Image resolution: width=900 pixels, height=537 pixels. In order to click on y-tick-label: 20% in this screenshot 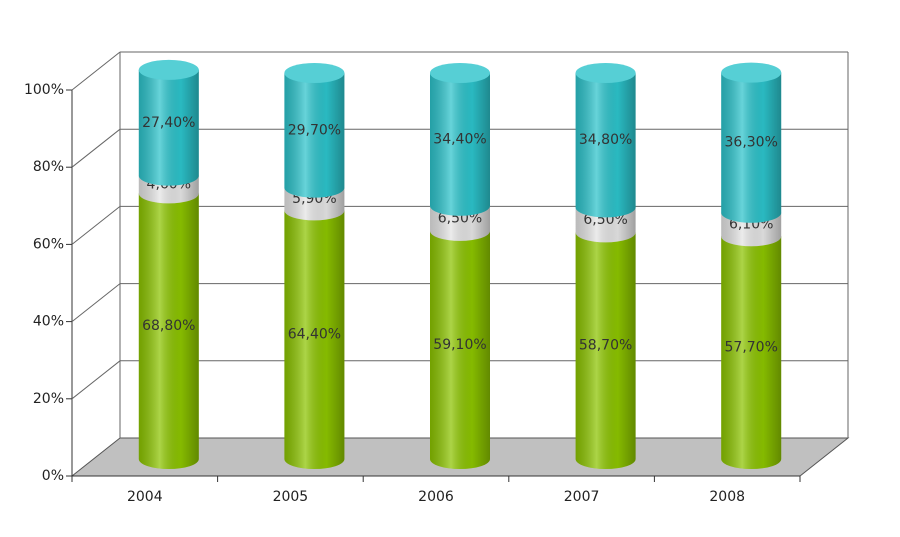, I will do `click(48, 399)`.